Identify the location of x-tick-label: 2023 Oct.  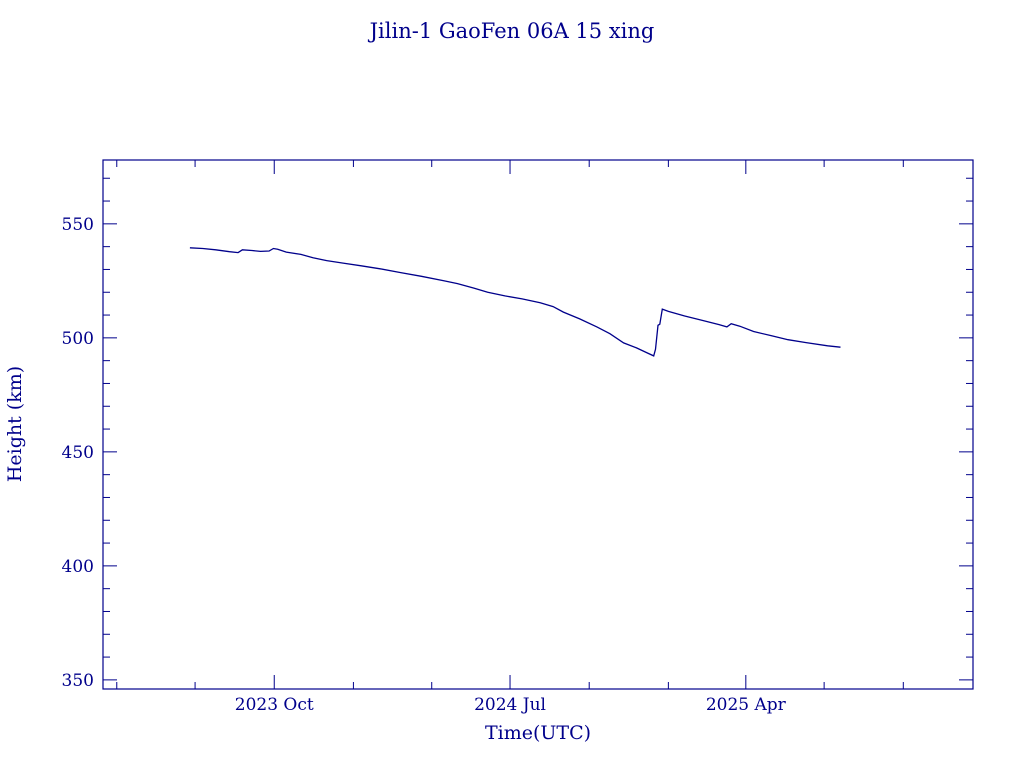
(274, 705).